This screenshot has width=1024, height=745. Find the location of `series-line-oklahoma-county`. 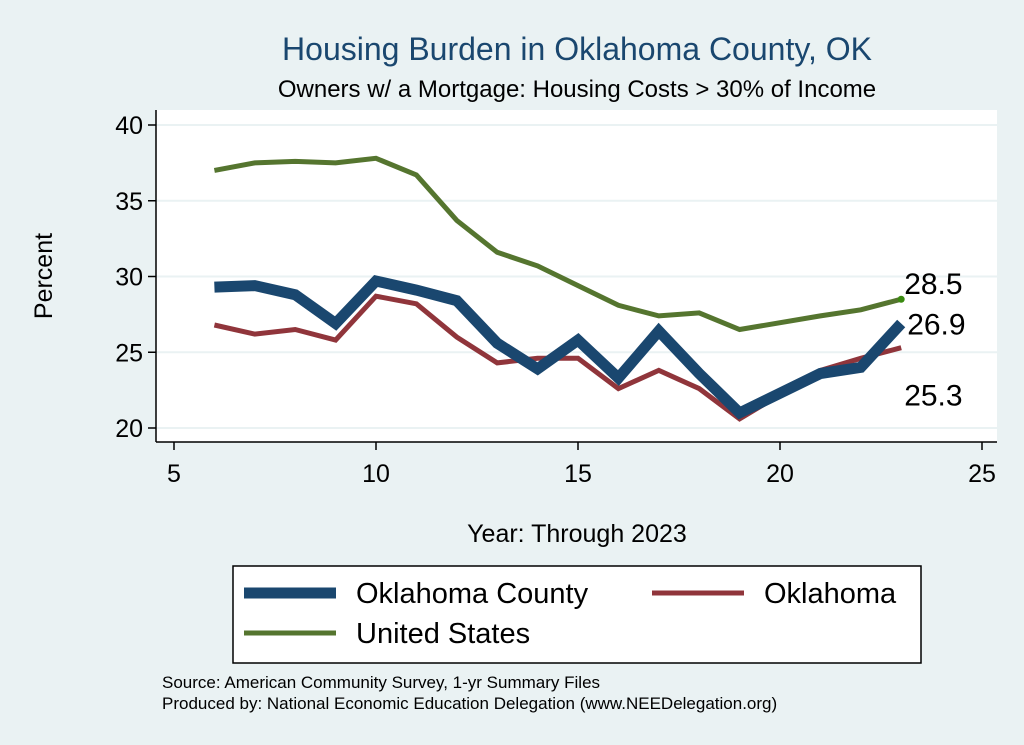

series-line-oklahoma-county is located at coordinates (560, 347).